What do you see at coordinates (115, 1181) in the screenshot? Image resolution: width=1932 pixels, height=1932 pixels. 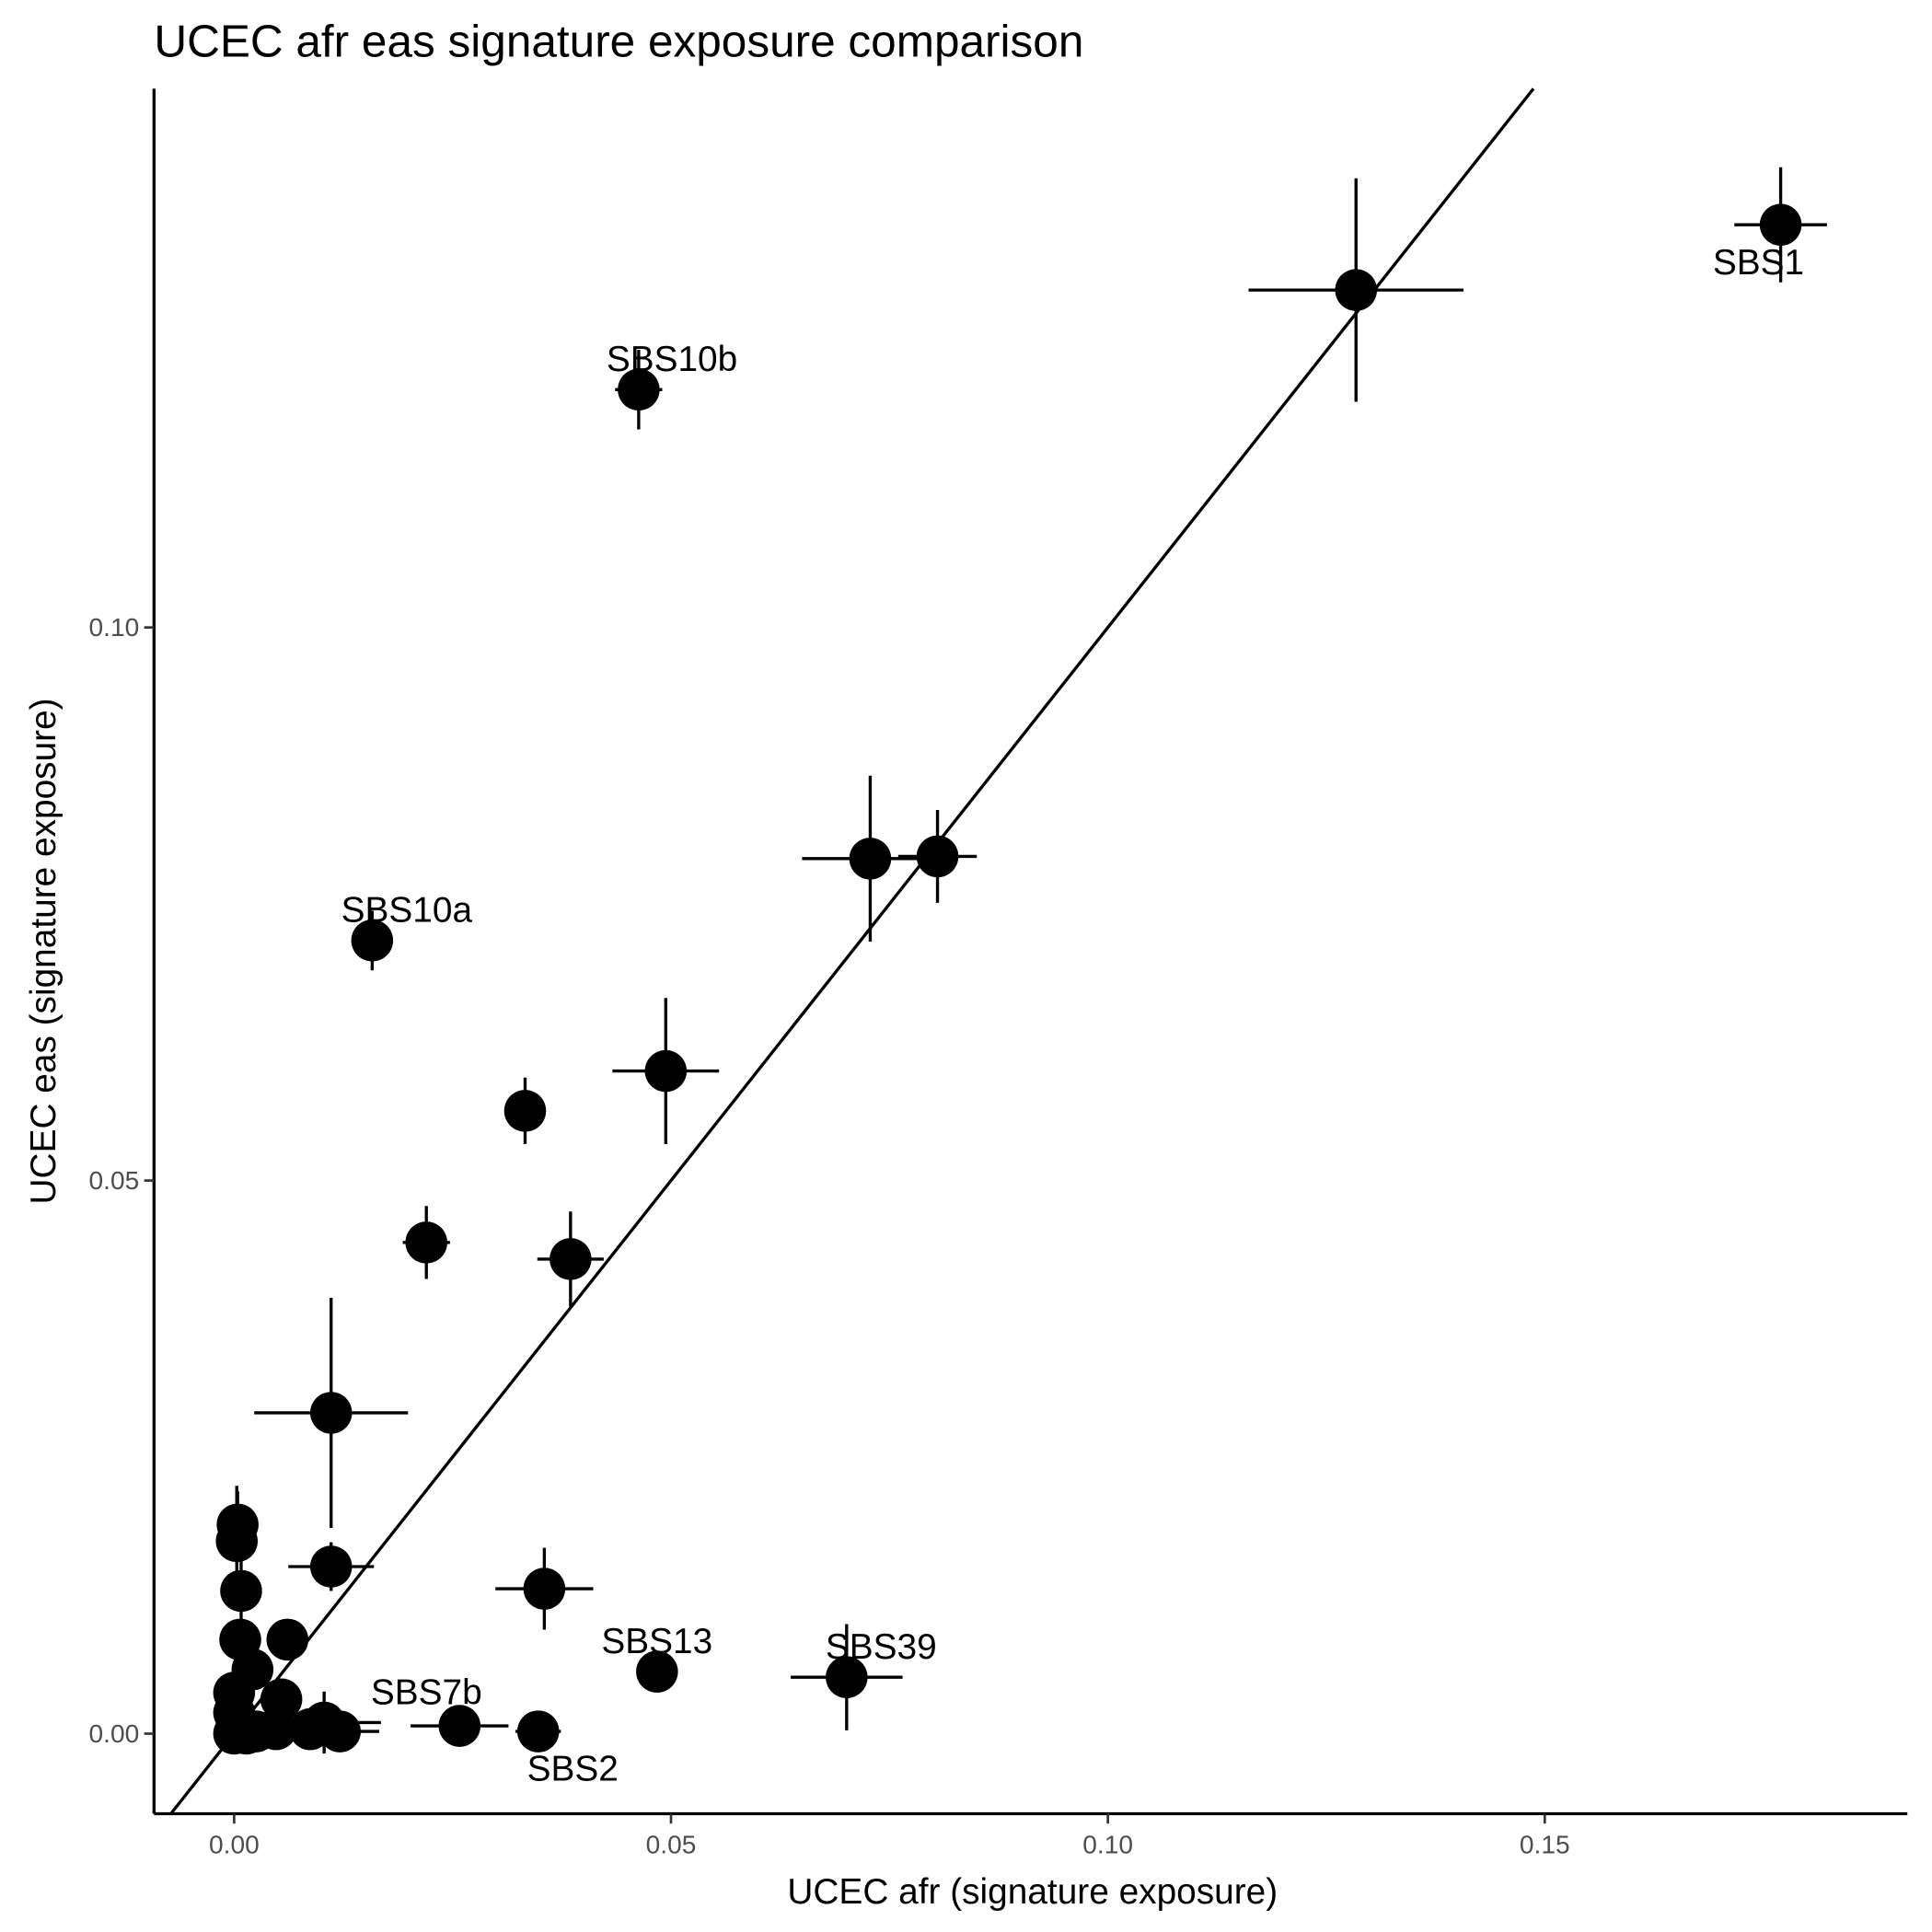 I see `y-tick-label: 0.05` at bounding box center [115, 1181].